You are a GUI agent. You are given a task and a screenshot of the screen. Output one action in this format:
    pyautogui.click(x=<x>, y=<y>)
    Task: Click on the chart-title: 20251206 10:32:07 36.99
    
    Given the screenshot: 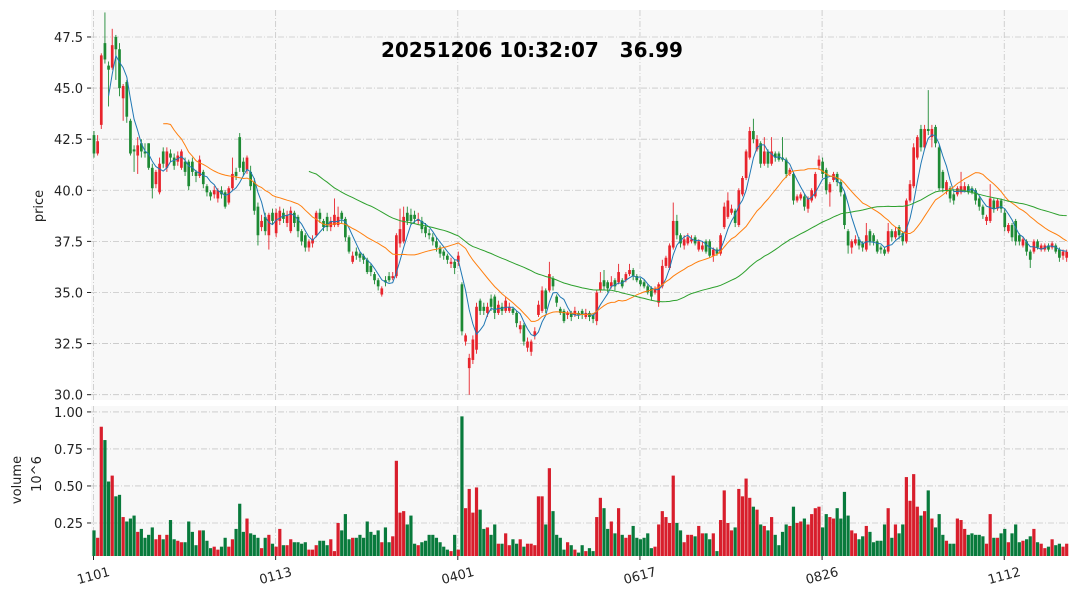 What is the action you would take?
    pyautogui.click(x=532, y=50)
    